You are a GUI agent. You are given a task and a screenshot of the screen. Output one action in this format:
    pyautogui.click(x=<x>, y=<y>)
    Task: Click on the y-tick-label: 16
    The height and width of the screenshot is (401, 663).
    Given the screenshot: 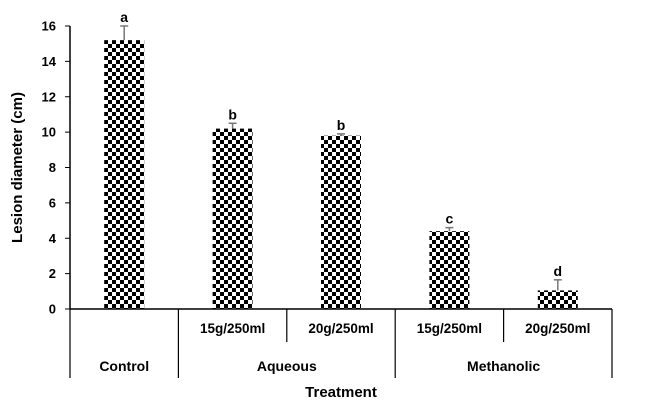 What is the action you would take?
    pyautogui.click(x=49, y=26)
    